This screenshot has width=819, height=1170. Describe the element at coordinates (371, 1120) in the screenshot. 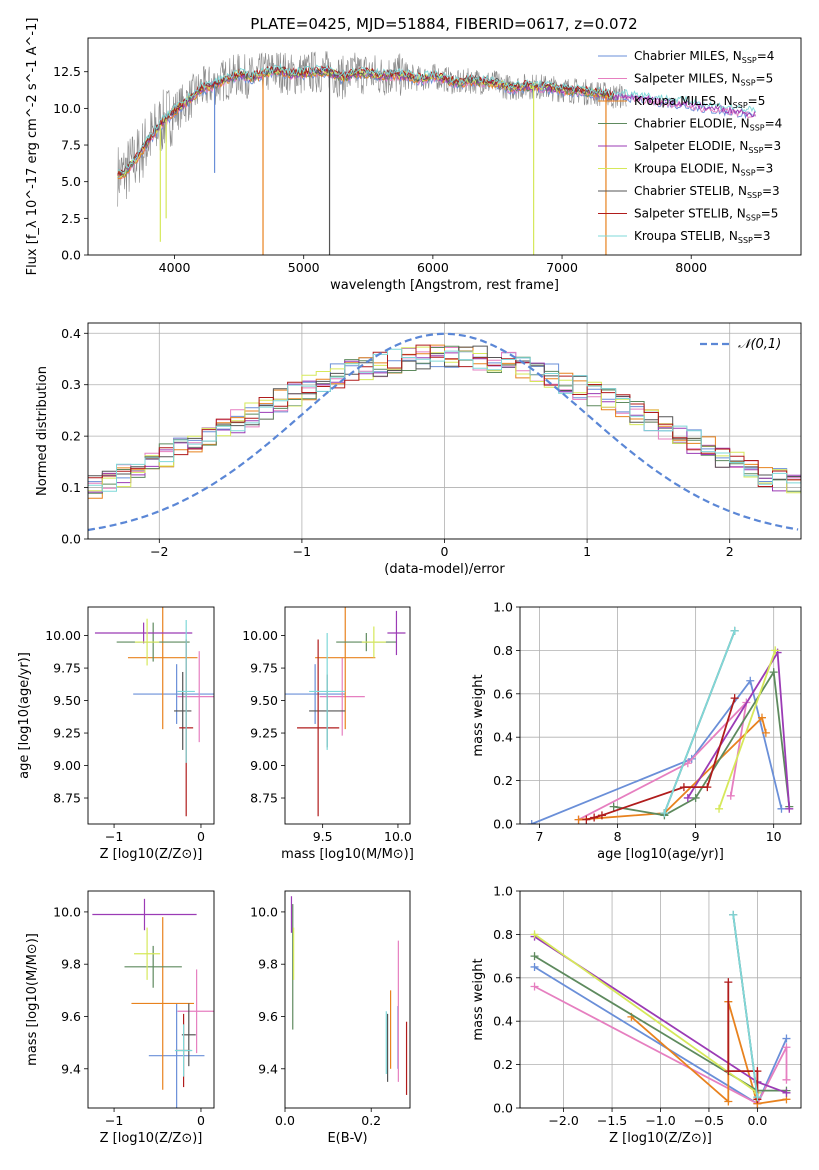

I see `x-tick-label: 0.2` at that location.